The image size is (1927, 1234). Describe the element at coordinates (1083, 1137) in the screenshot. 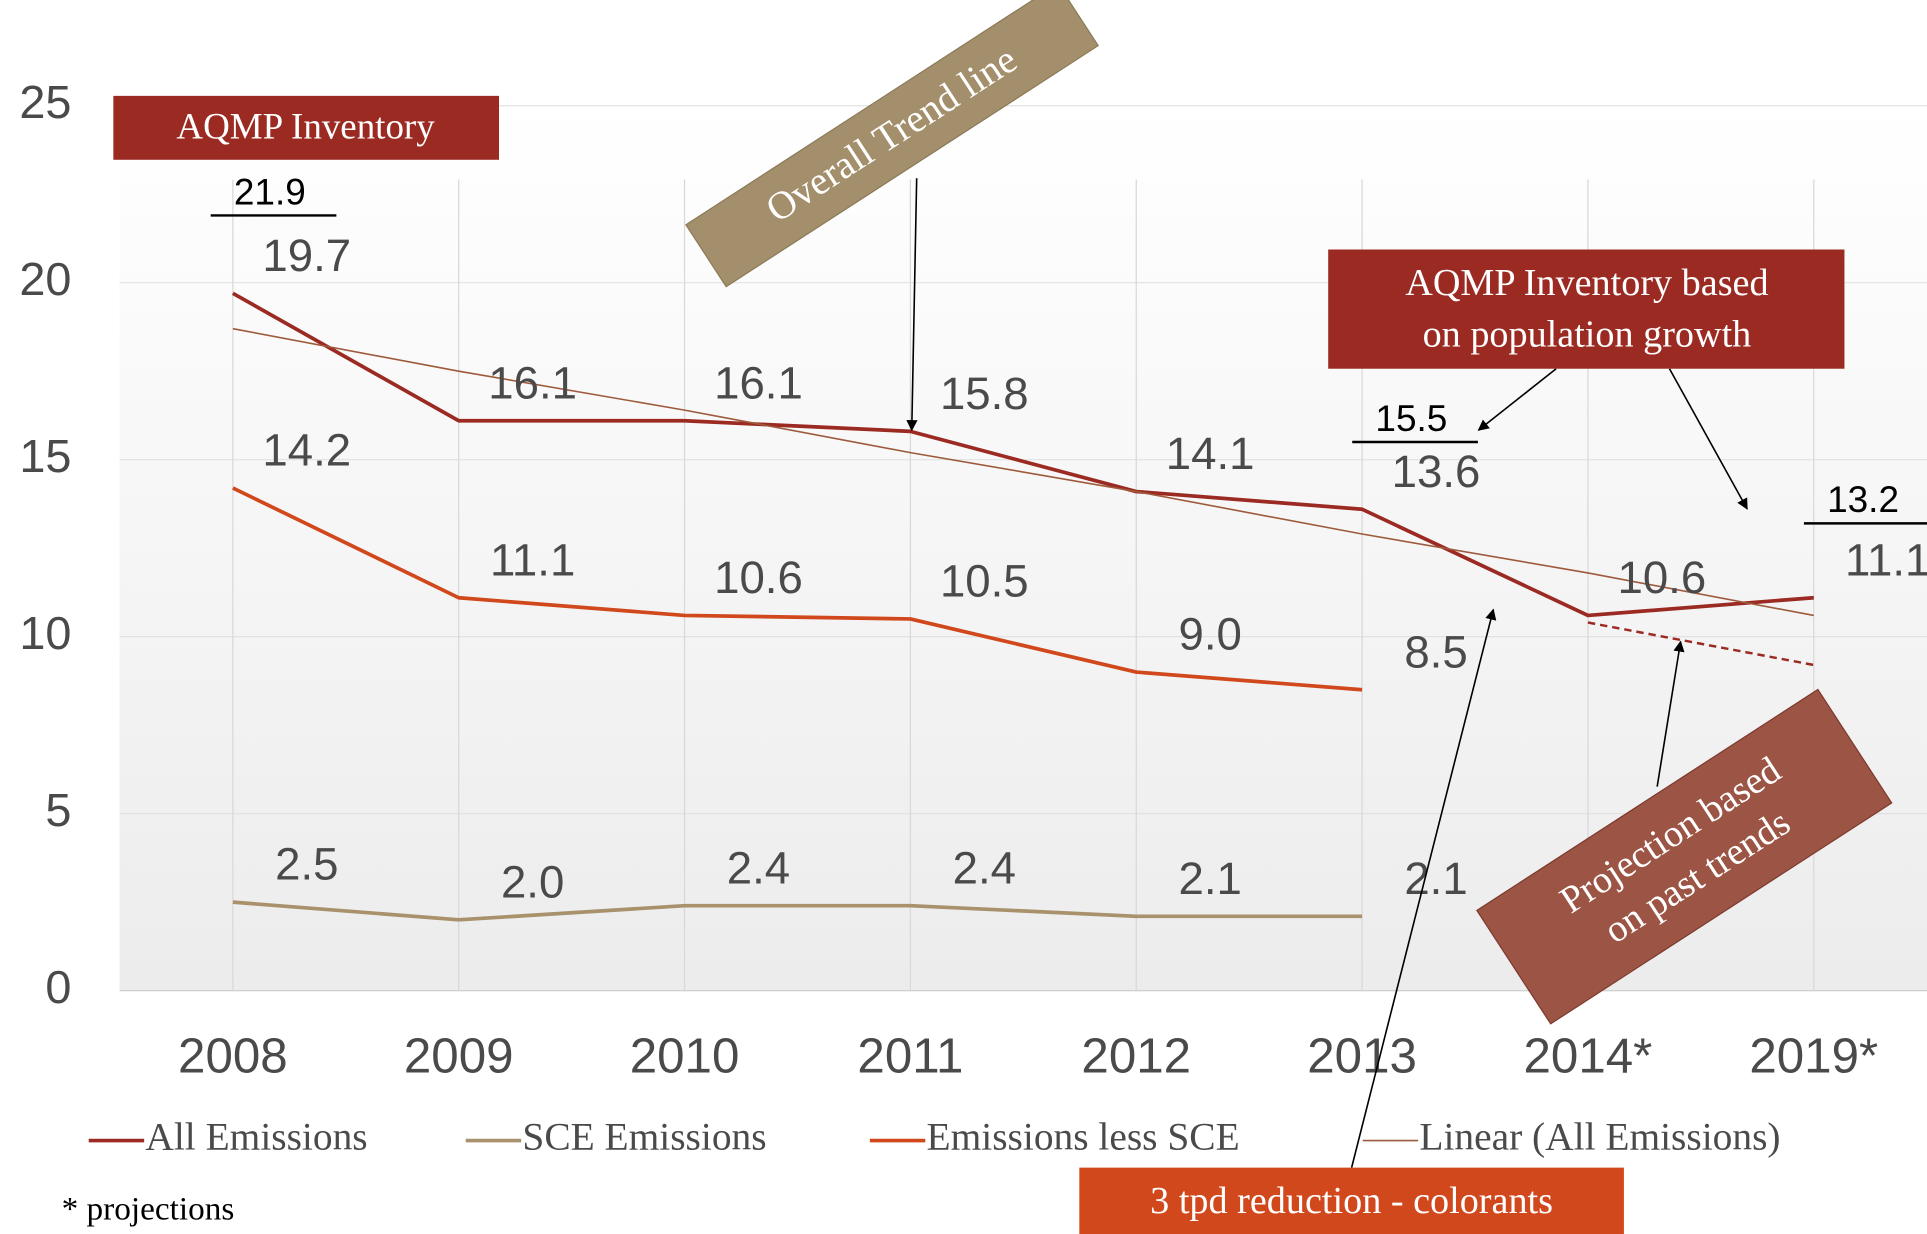

I see `legend-label: Emissions less SCE` at that location.